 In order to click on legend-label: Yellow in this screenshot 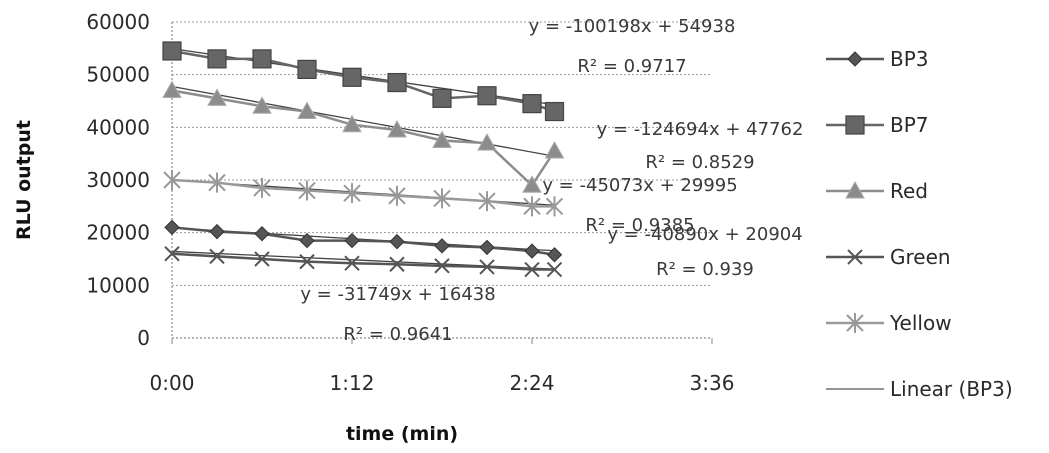, I will do `click(920, 323)`.